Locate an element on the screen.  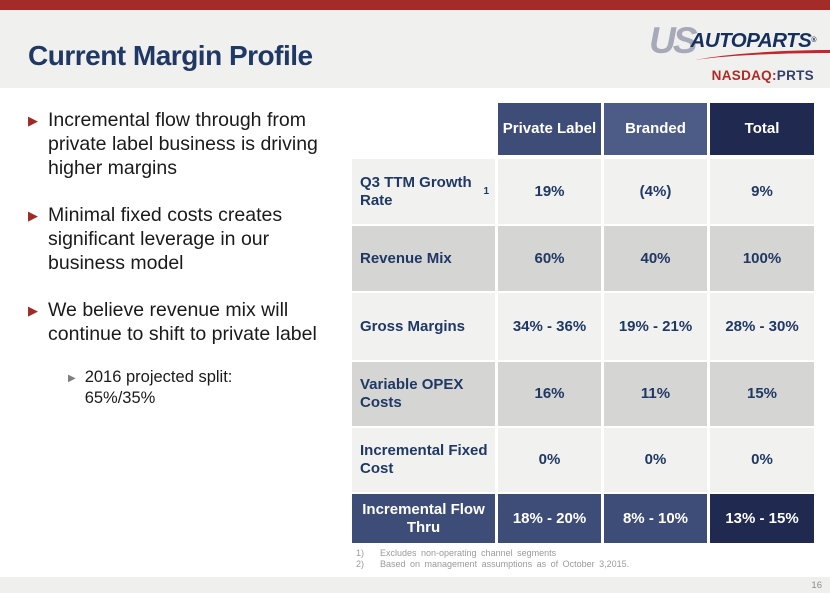
page-title: Current Margin Profile is located at coordinates (170, 55).